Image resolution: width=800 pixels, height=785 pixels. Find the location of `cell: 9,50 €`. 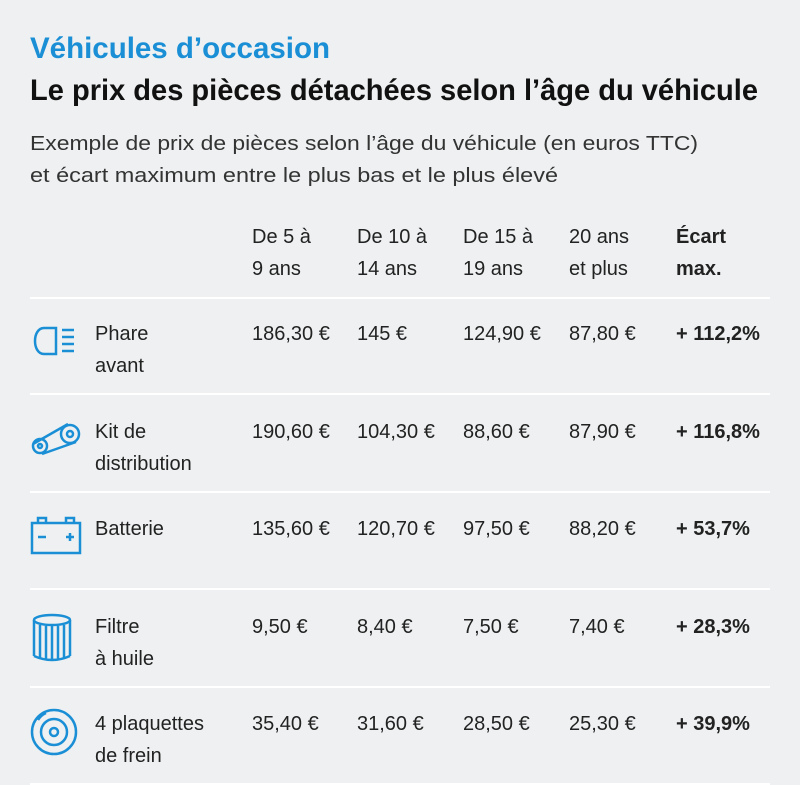

cell: 9,50 € is located at coordinates (280, 627).